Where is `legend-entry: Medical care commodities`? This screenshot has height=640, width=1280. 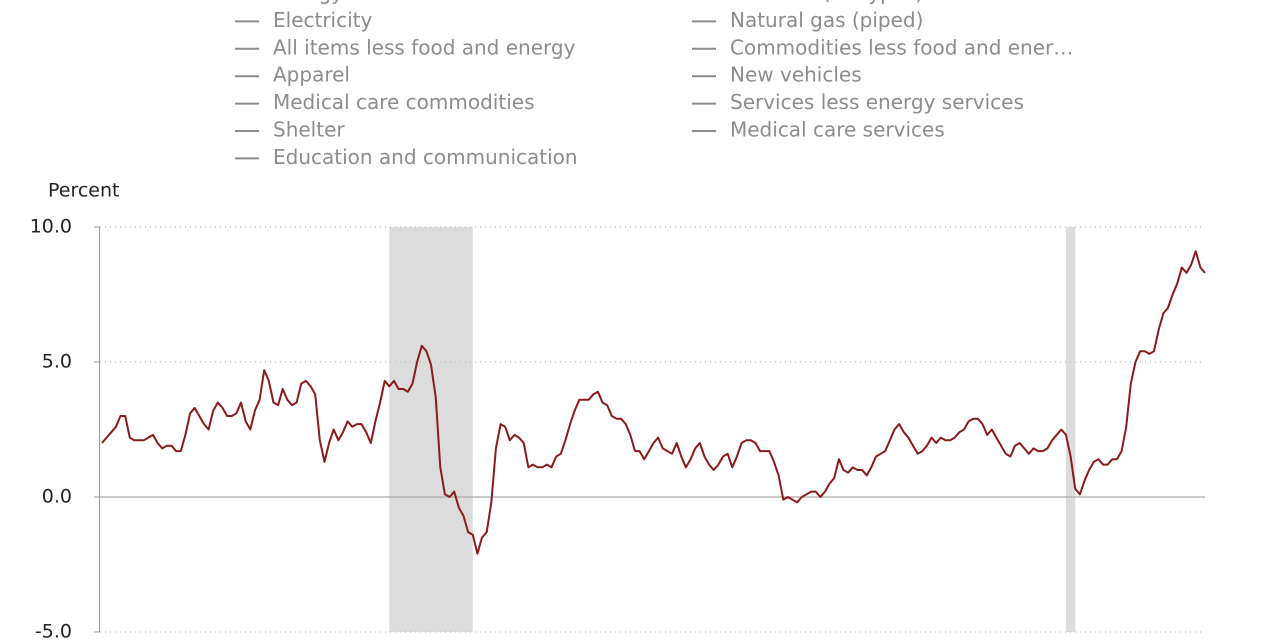 legend-entry: Medical care commodities is located at coordinates (403, 102).